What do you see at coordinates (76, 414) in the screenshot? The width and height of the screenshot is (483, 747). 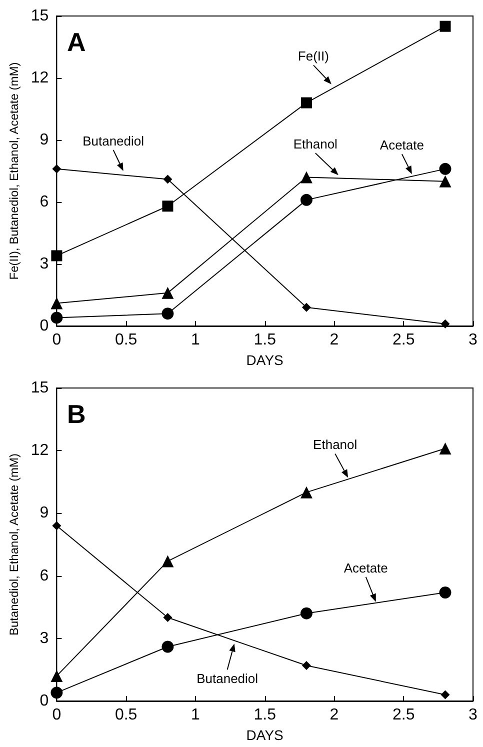 I see `chart-title: B` at bounding box center [76, 414].